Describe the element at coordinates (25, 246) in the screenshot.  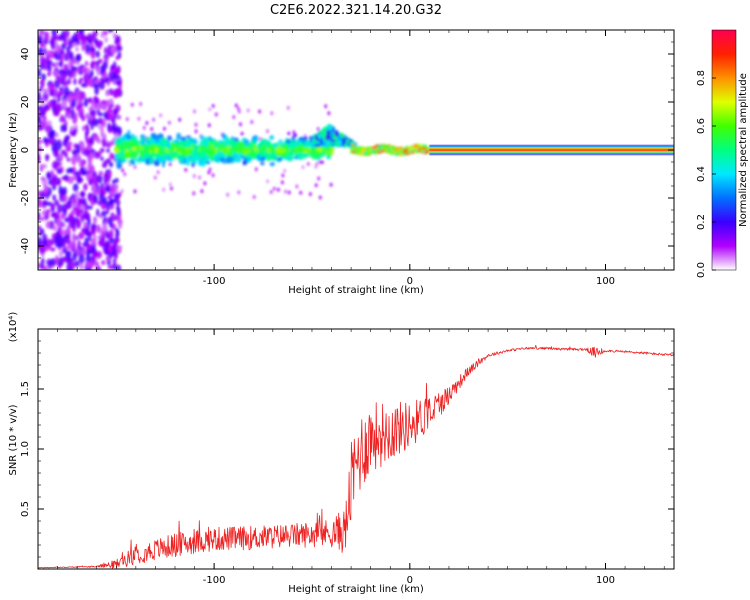
I see `y-tick-label: -40` at that location.